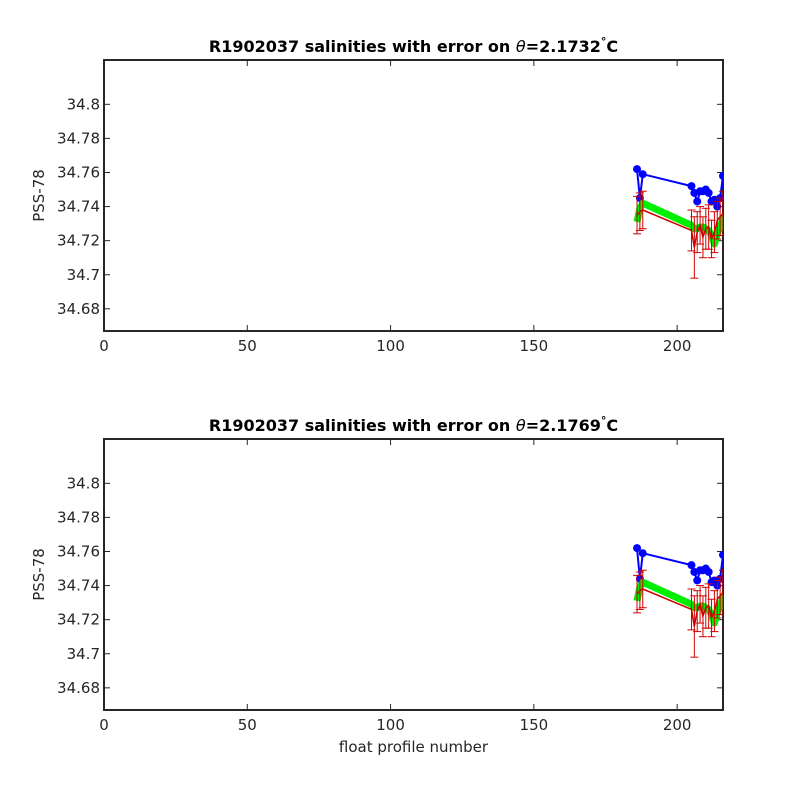 This screenshot has height=804, width=800. I want to click on title-value: =2.1769, so click(563, 425).